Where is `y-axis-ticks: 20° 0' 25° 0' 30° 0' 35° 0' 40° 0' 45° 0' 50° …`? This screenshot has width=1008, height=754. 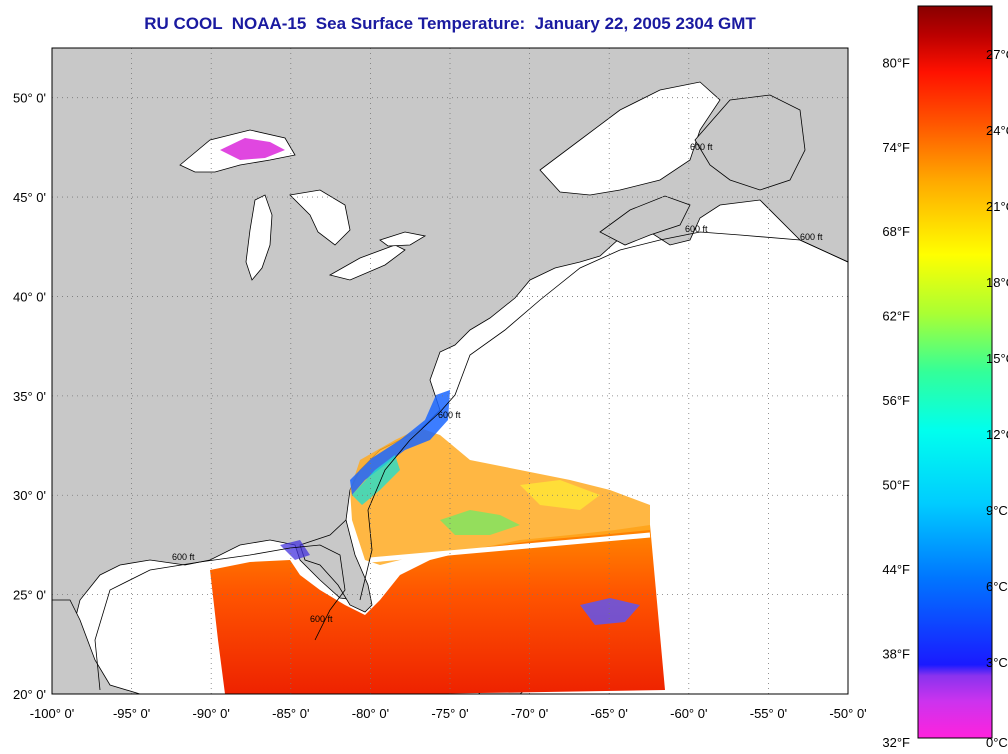 y-axis-ticks: 20° 0' 25° 0' 30° 0' 35° 0' 40° 0' 45° 0' 50° … is located at coordinates (29, 396).